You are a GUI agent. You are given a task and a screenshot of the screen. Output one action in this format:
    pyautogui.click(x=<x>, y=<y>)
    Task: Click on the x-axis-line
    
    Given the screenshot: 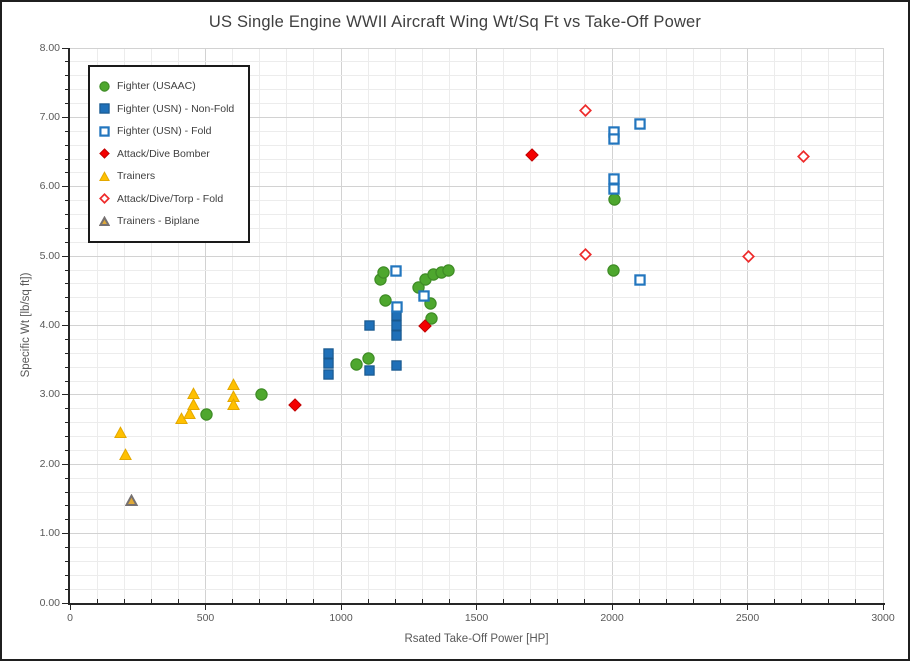 What is the action you would take?
    pyautogui.click(x=476, y=604)
    